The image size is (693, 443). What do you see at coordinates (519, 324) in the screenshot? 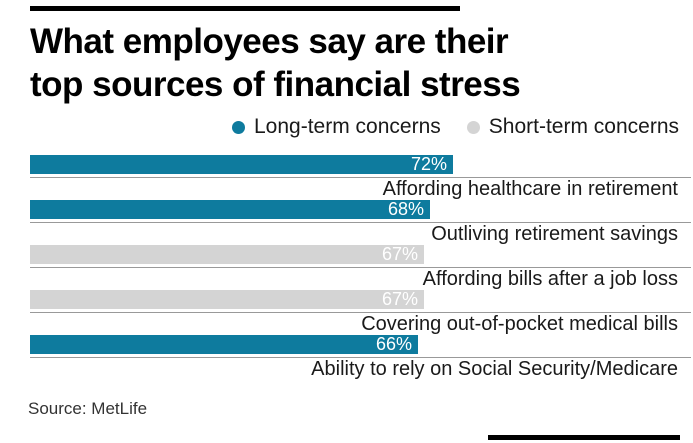
I see `bar-category-label: Covering out-of-pocket medical bills` at bounding box center [519, 324].